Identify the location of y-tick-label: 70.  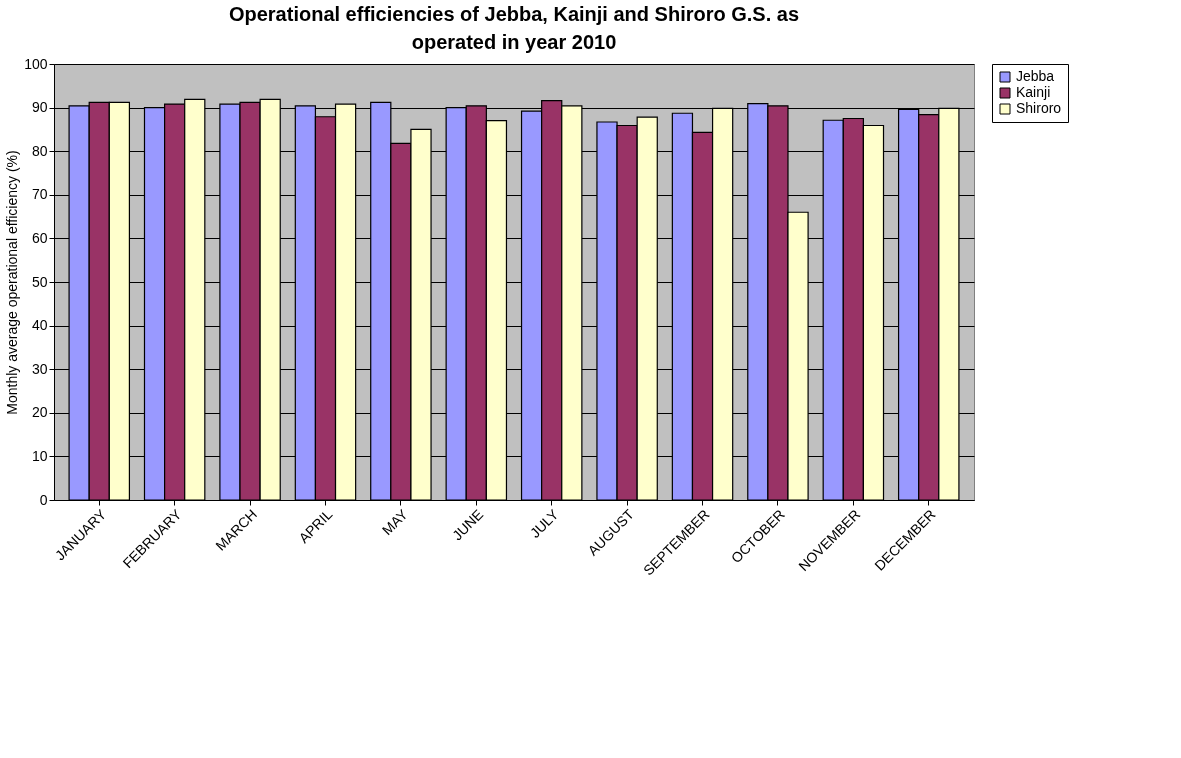
(39, 194).